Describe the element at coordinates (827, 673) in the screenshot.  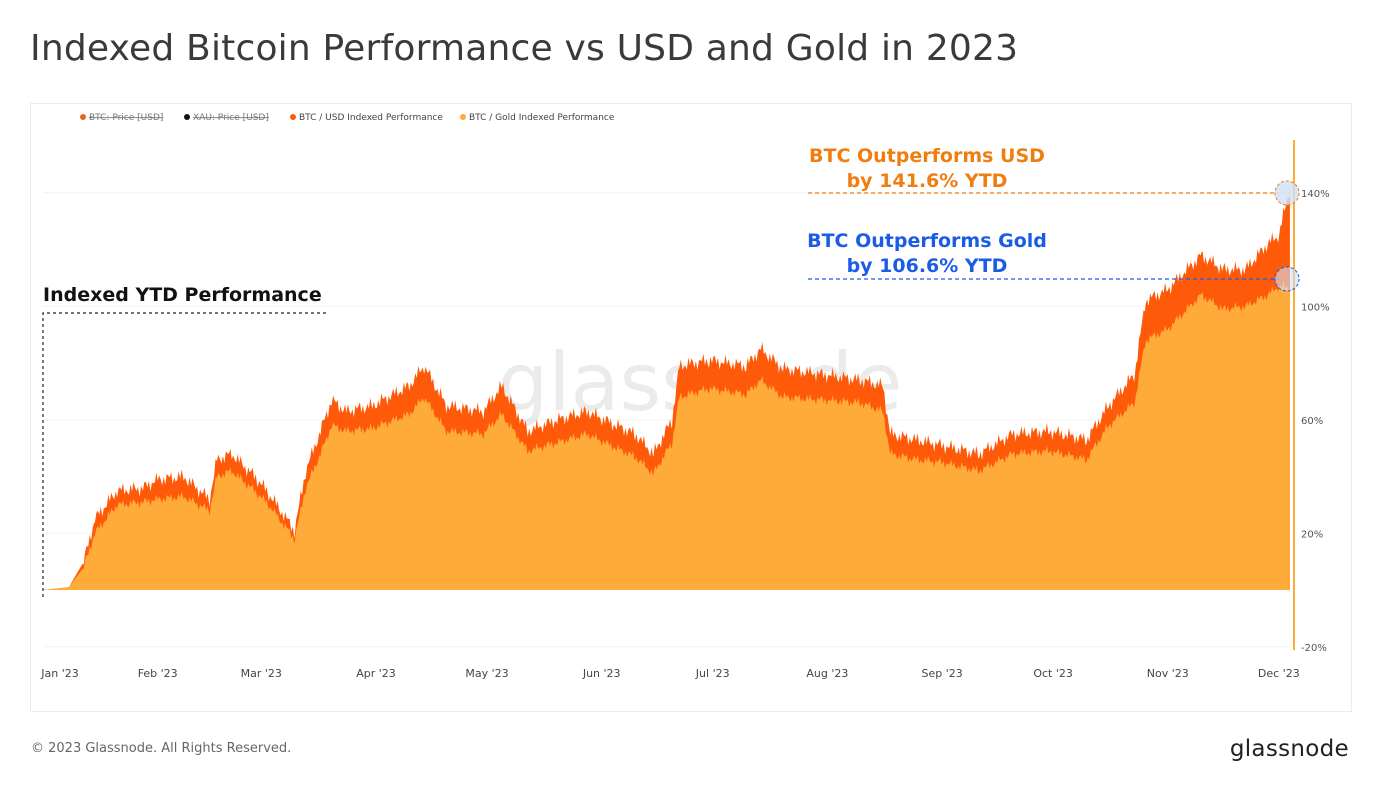
I see `x-tick-label: Aug '23` at that location.